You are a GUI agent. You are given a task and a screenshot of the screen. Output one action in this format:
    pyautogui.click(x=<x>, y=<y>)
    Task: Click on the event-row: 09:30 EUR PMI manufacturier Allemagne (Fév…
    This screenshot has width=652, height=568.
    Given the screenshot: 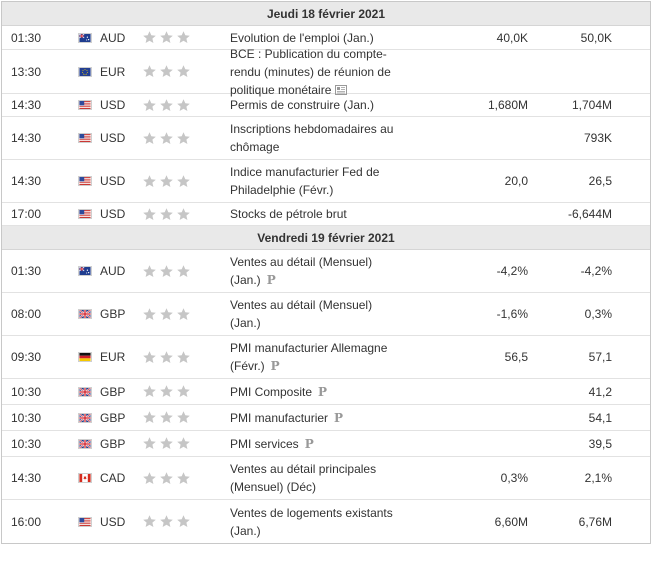 What is the action you would take?
    pyautogui.click(x=326, y=357)
    